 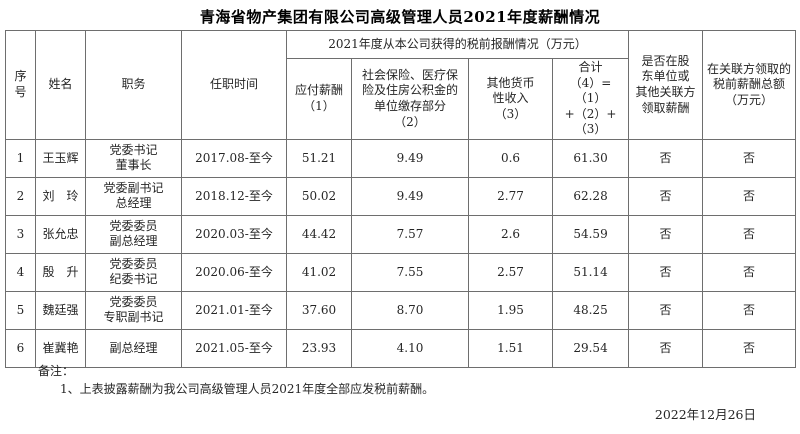 I want to click on cell-name: 殷 升, so click(x=60, y=272).